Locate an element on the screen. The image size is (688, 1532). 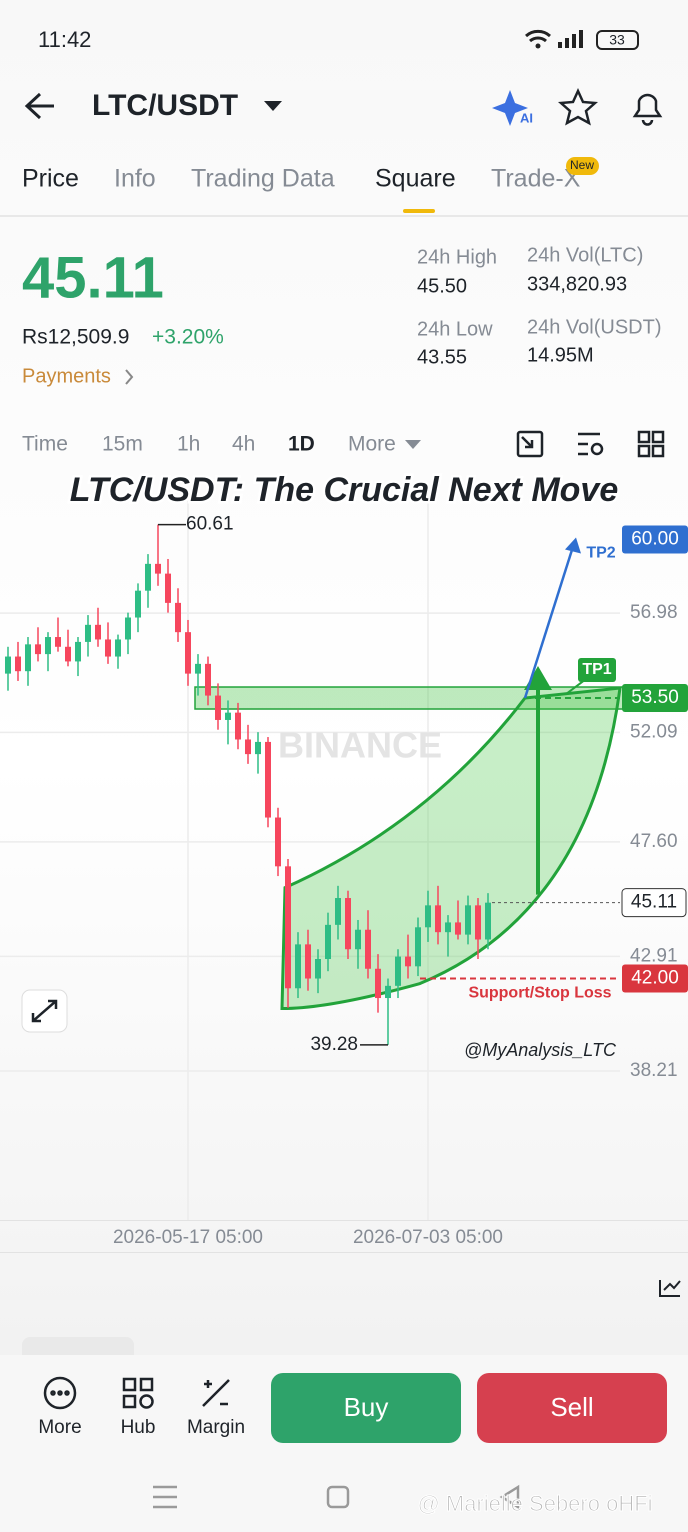
system-nav is located at coordinates (336, 1497).